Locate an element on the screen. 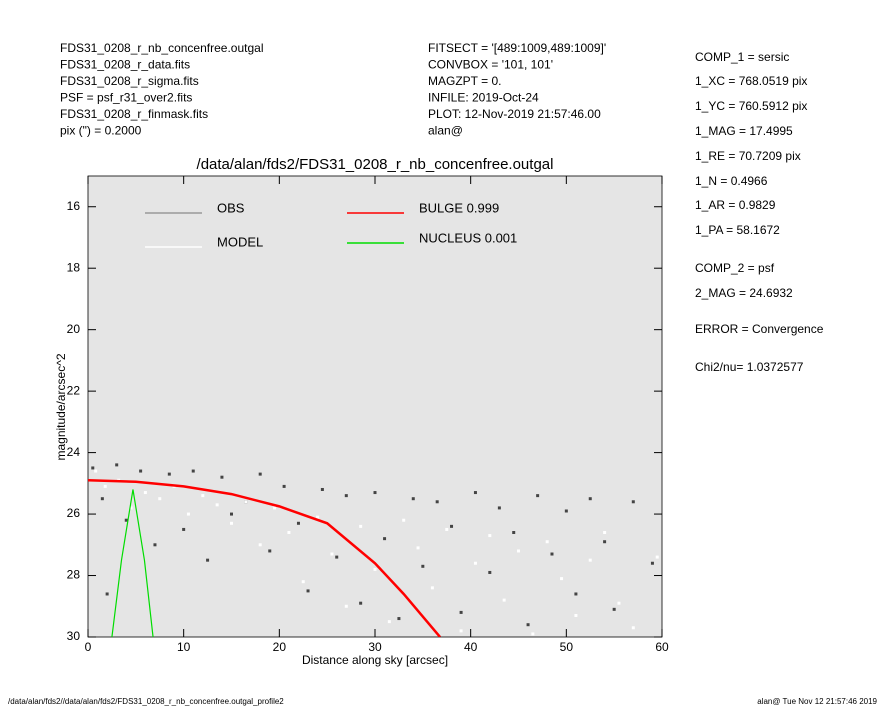 The image size is (885, 708). y-axis-label: magnitude/arcsec^2 is located at coordinates (61, 406).